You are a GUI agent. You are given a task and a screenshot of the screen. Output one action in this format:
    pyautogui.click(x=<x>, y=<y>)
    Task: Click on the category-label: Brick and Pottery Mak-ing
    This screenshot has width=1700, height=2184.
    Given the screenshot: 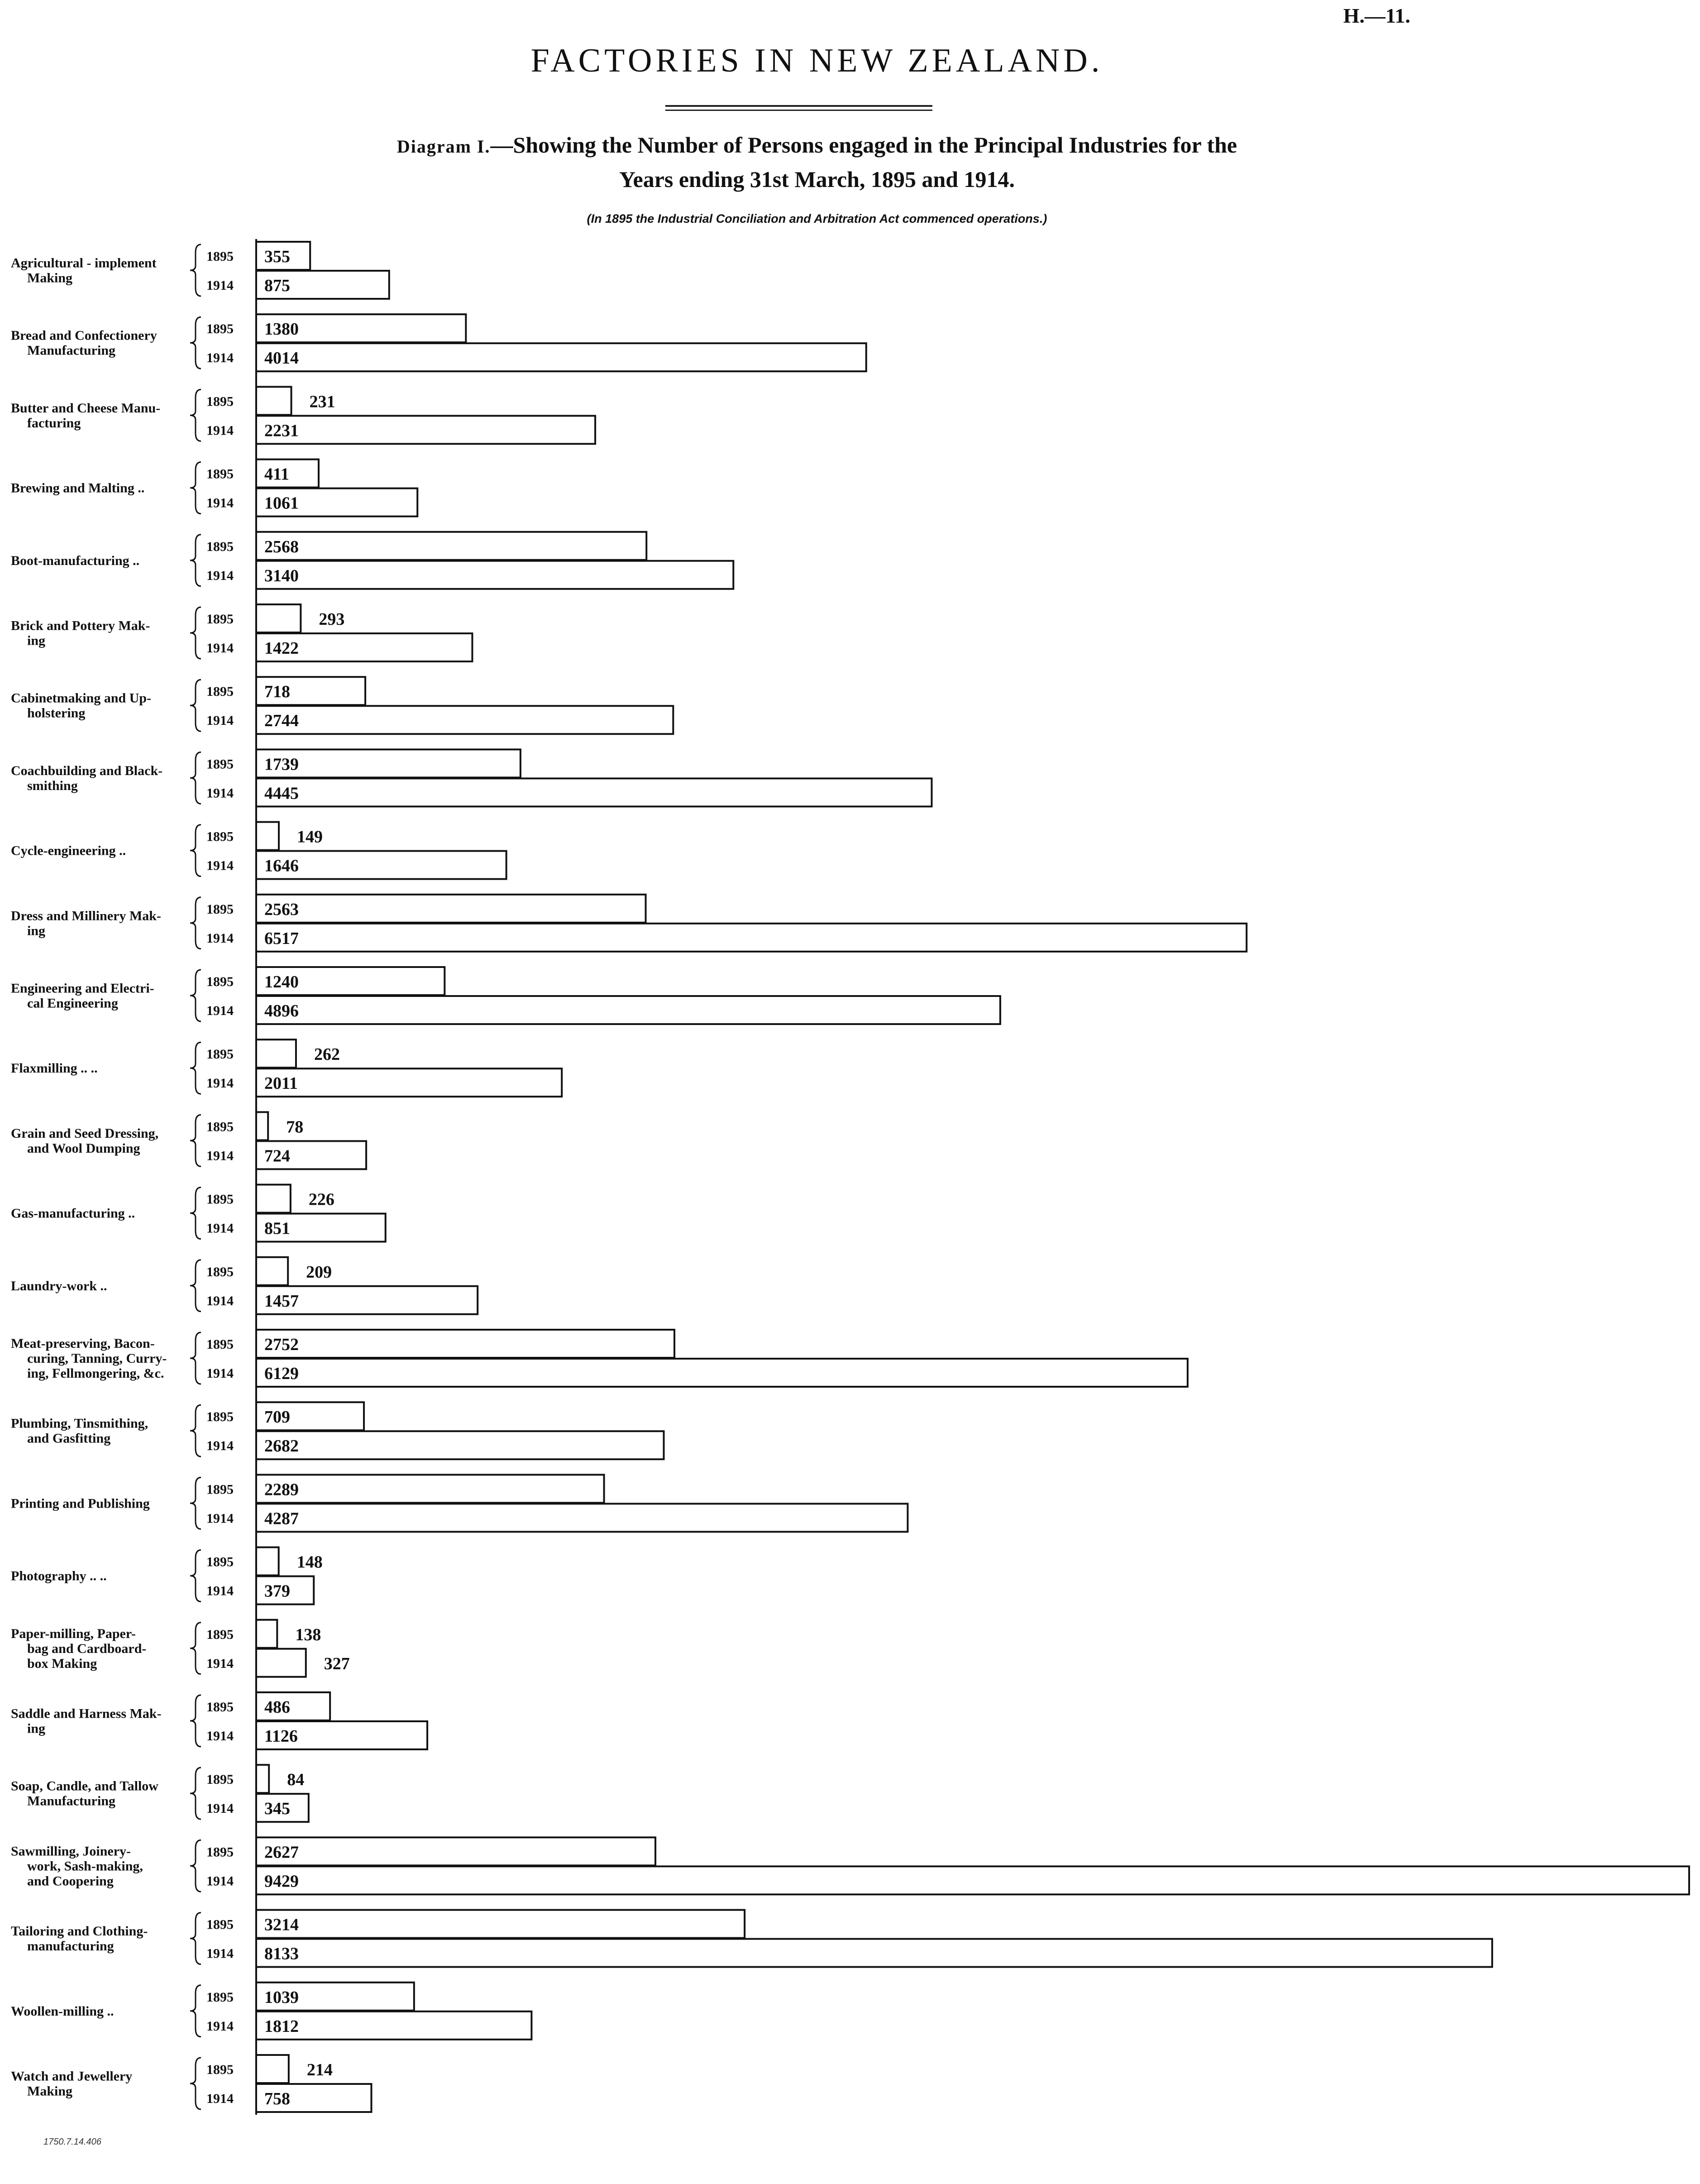 What is the action you would take?
    pyautogui.click(x=81, y=633)
    